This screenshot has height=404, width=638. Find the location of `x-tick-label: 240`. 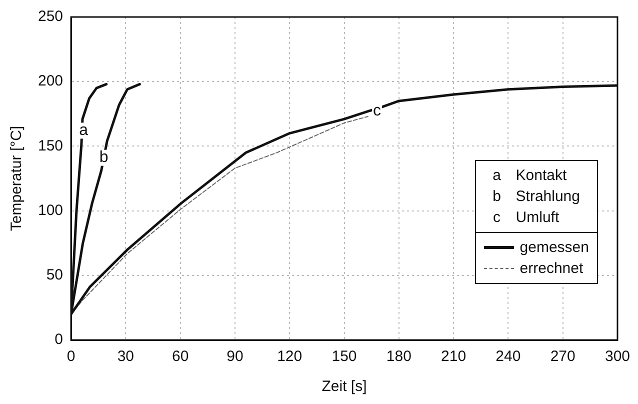

x-tick-label: 240 is located at coordinates (508, 357).